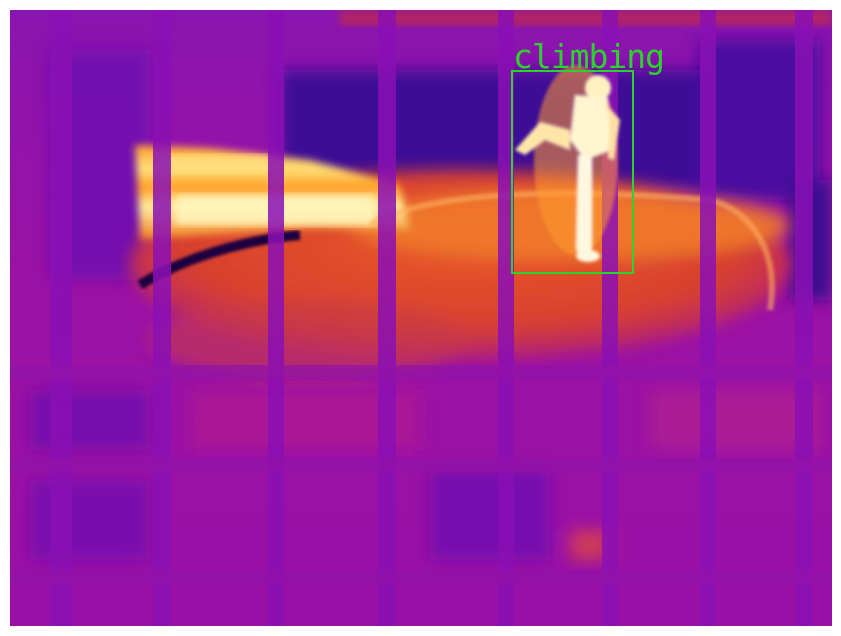 Image resolution: width=841 pixels, height=636 pixels. Describe the element at coordinates (589, 56) in the screenshot. I see `detection-label: climbing` at that location.